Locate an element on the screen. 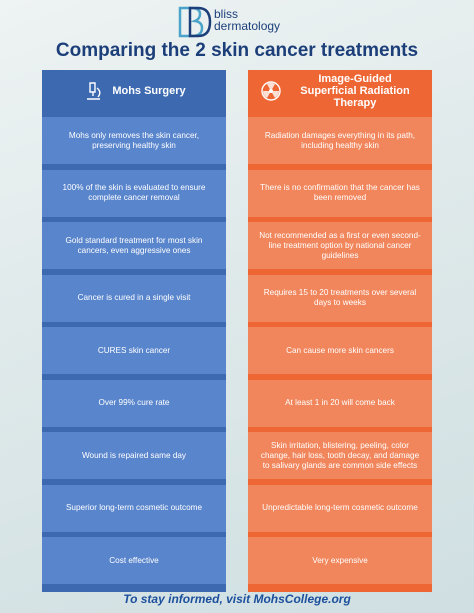  comparison-cell: Over 99% cure rate is located at coordinates (134, 403).